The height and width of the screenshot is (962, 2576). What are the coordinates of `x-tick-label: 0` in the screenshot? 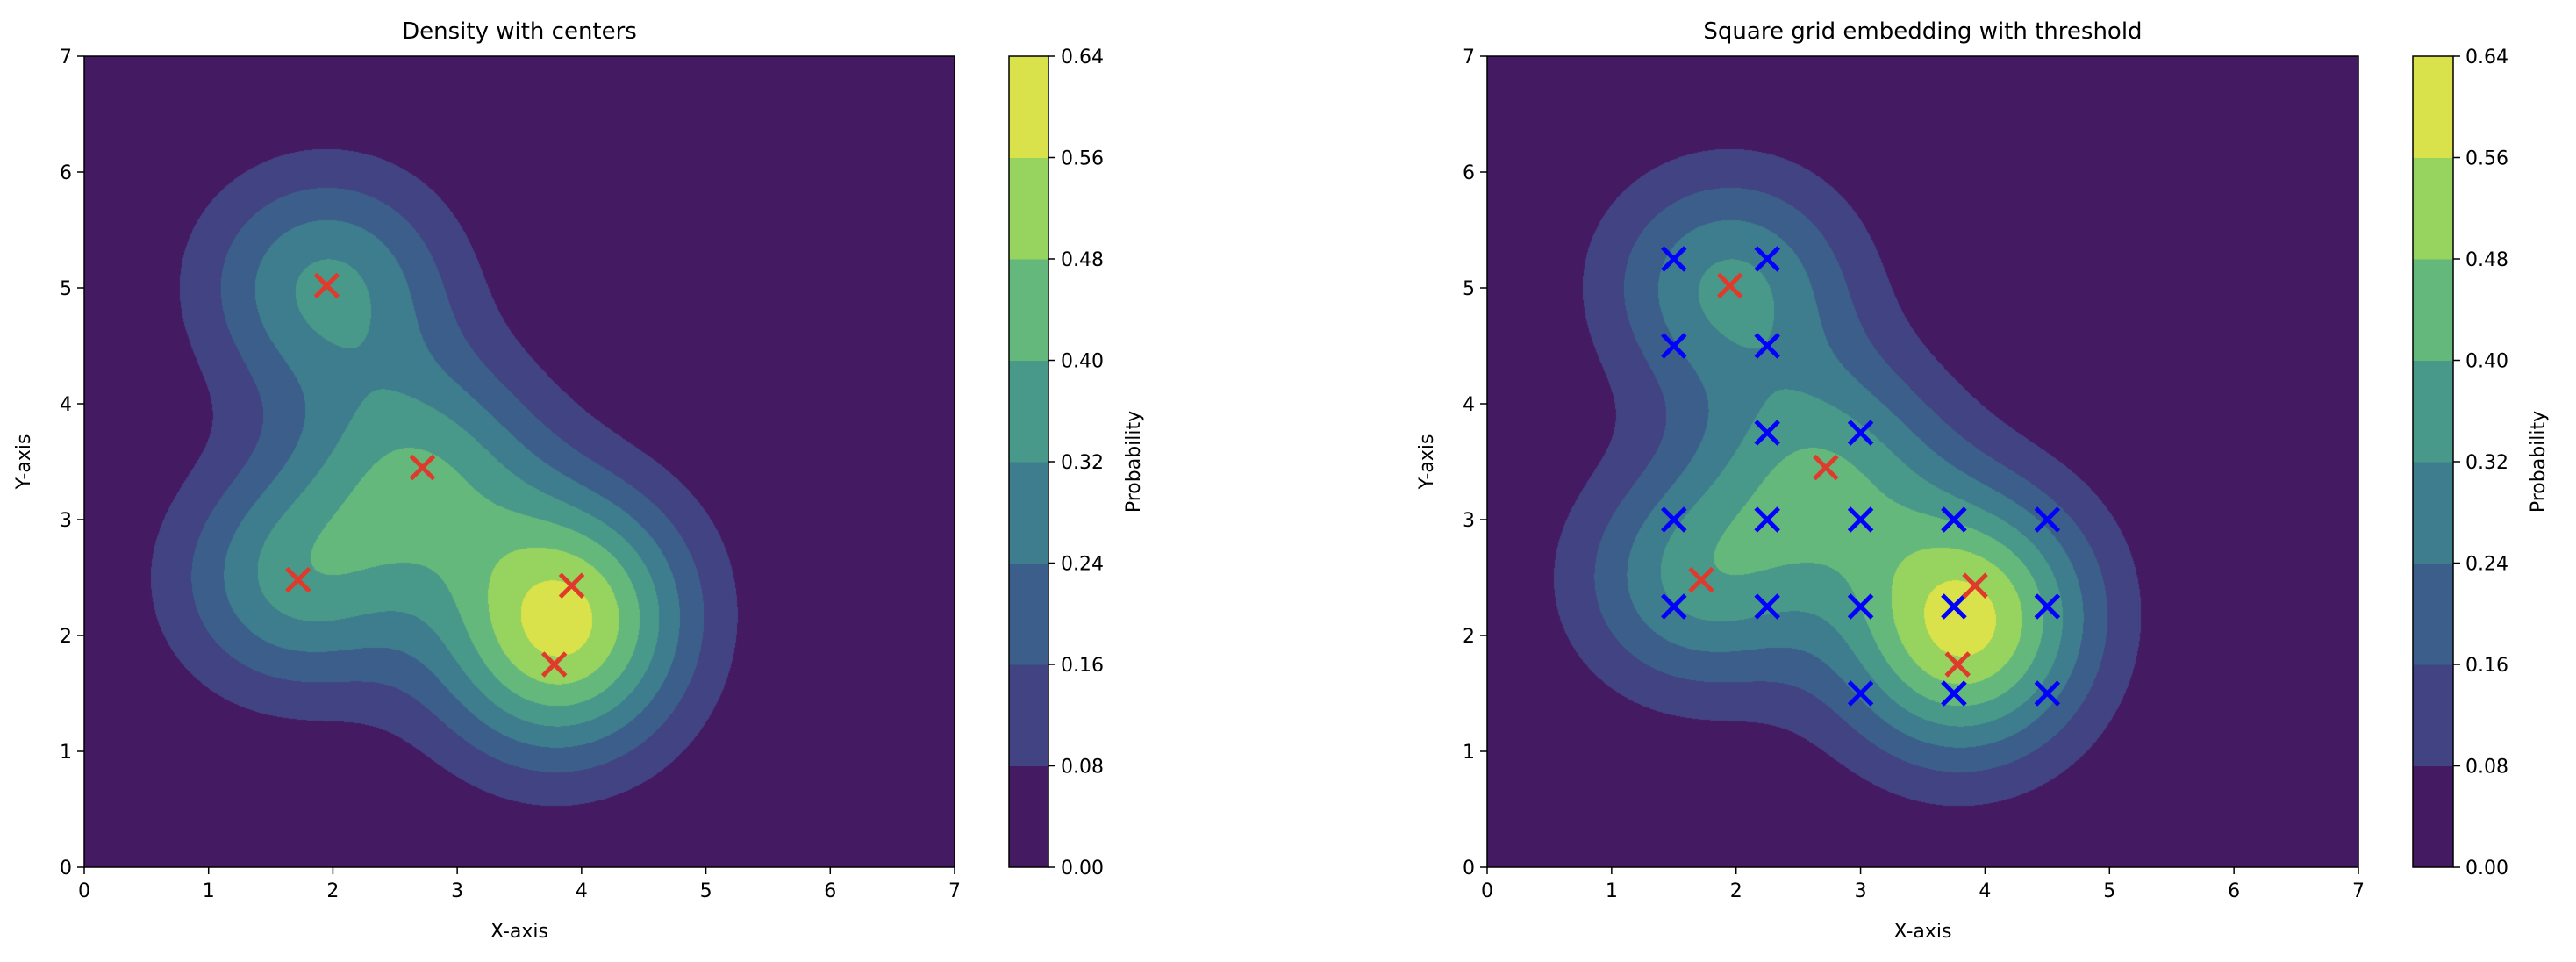 It's located at (84, 891).